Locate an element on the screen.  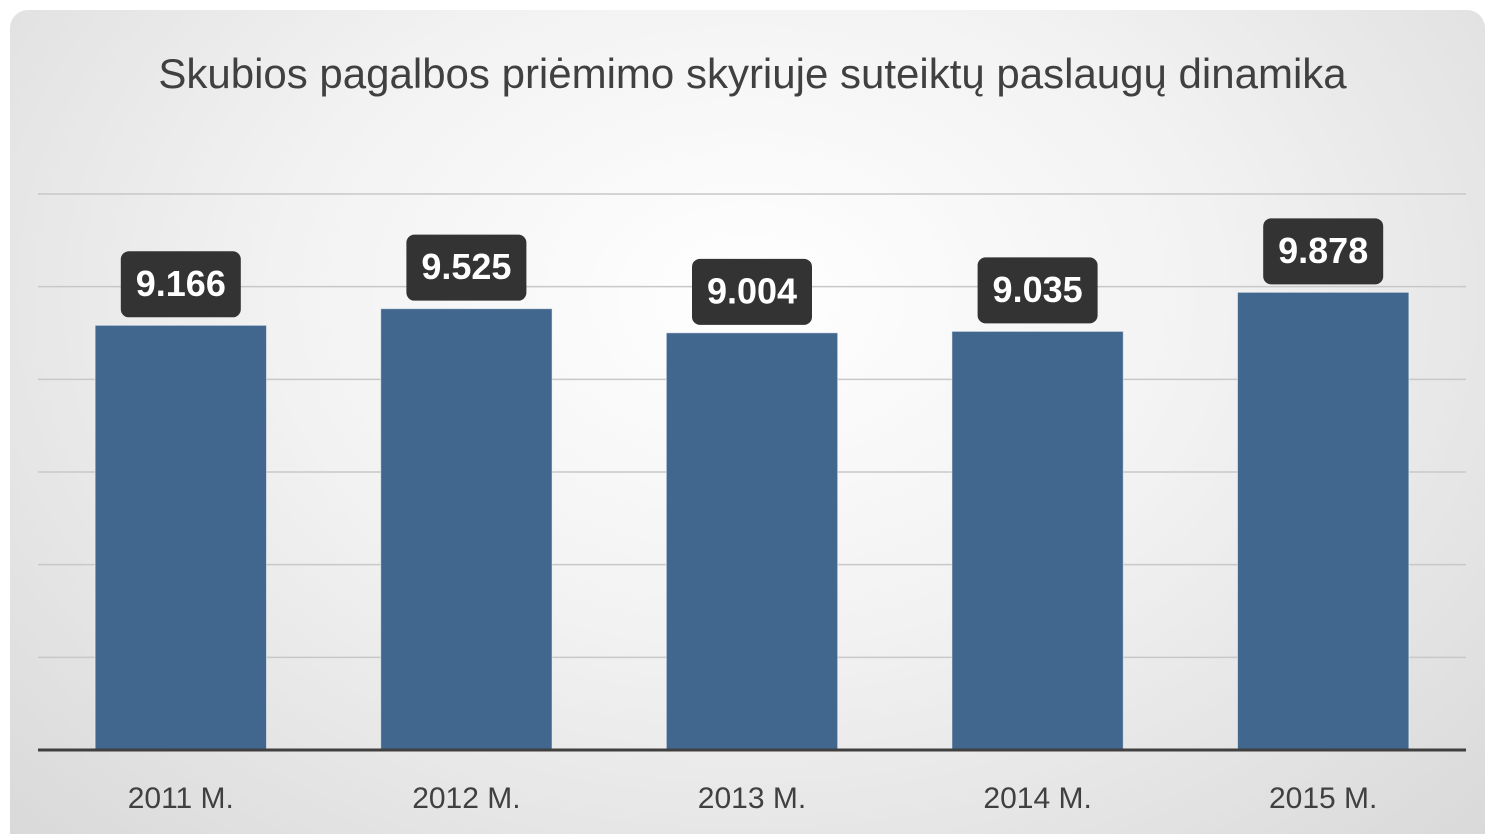
x-tick-label: 2014 M. is located at coordinates (1037, 798).